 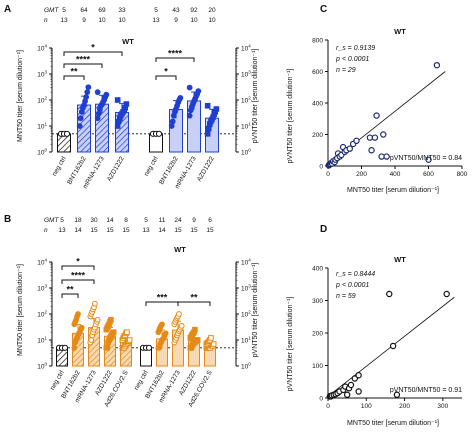 I want to click on y-tick-label-right: 10¹, so click(x=246, y=340).